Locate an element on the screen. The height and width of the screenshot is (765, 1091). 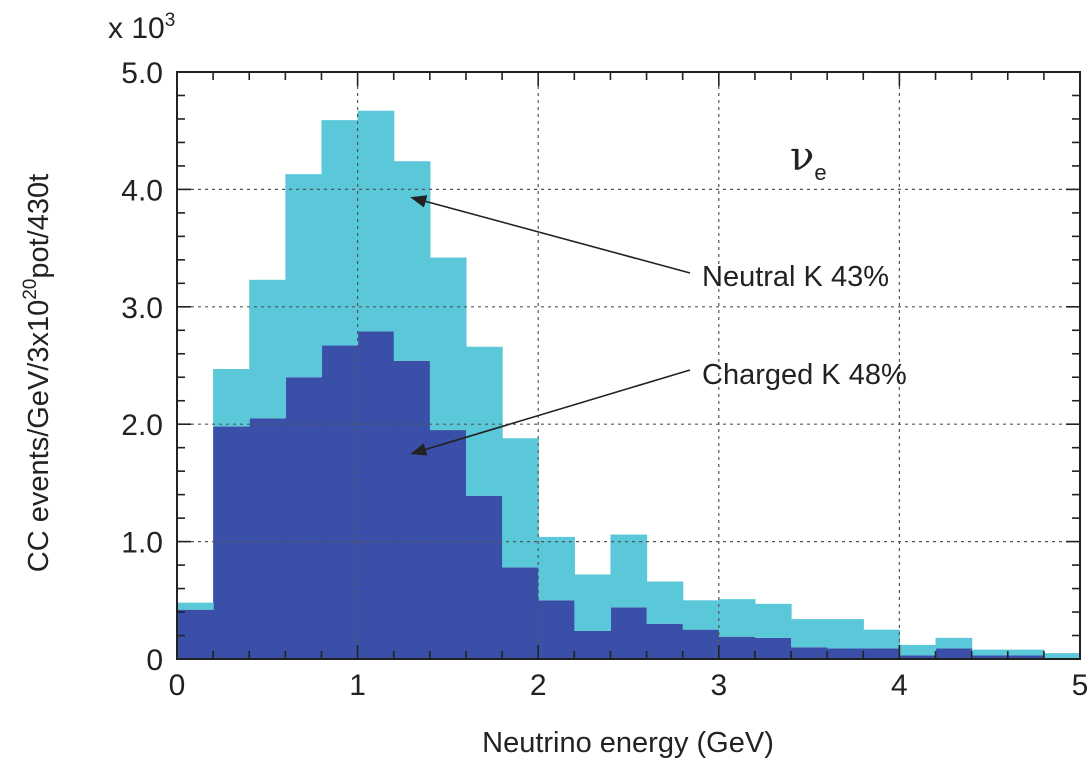
annotation-arrow-neutral is located at coordinates (550, 234).